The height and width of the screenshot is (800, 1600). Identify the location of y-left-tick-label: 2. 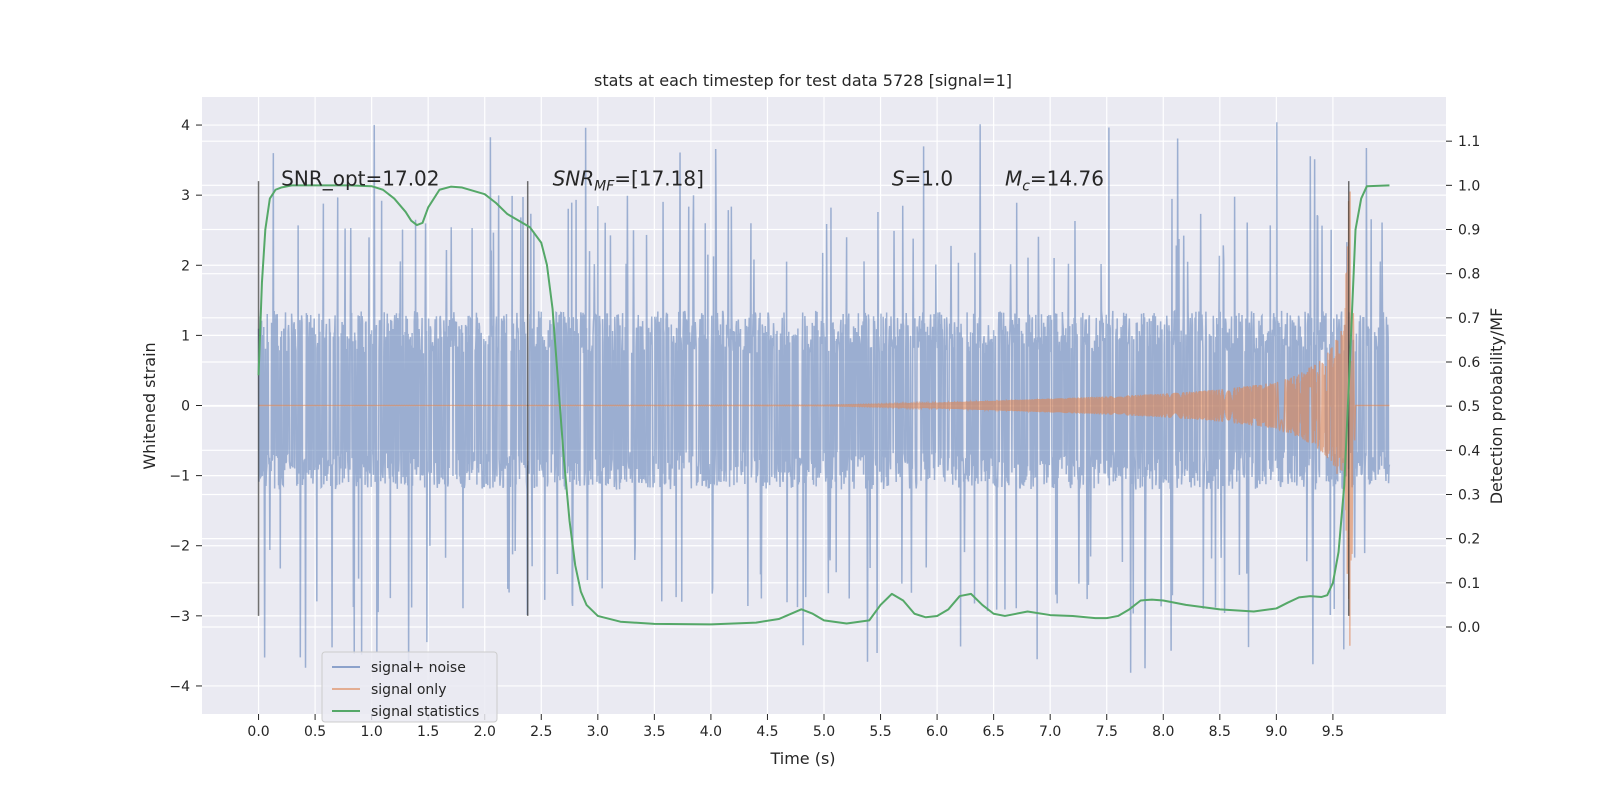
(185, 266).